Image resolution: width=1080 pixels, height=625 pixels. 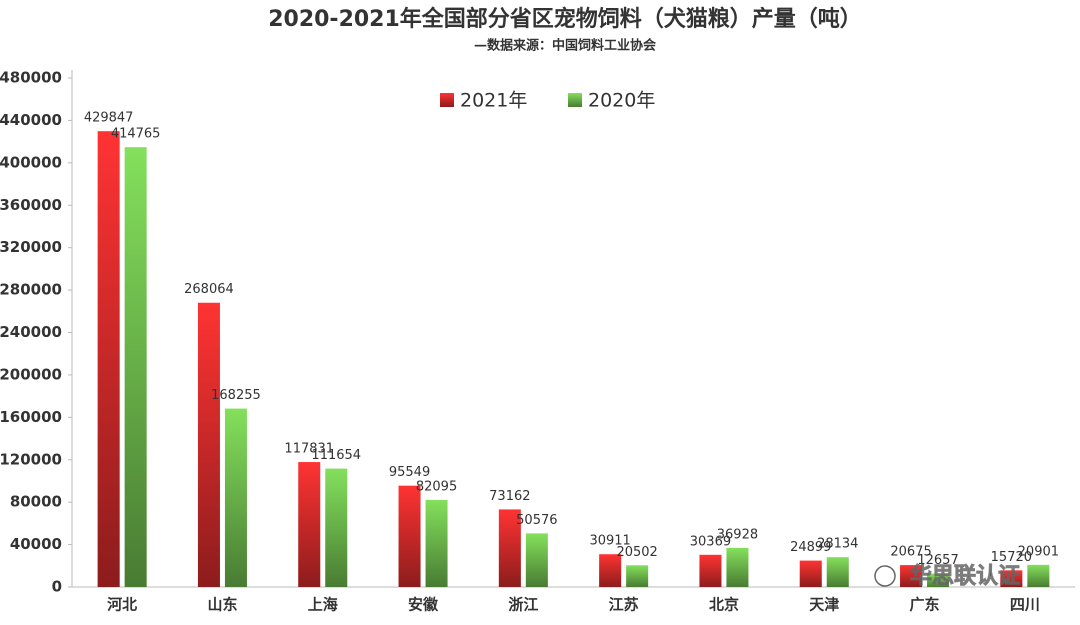 I want to click on y-tick-label: 200000, so click(x=31, y=374).